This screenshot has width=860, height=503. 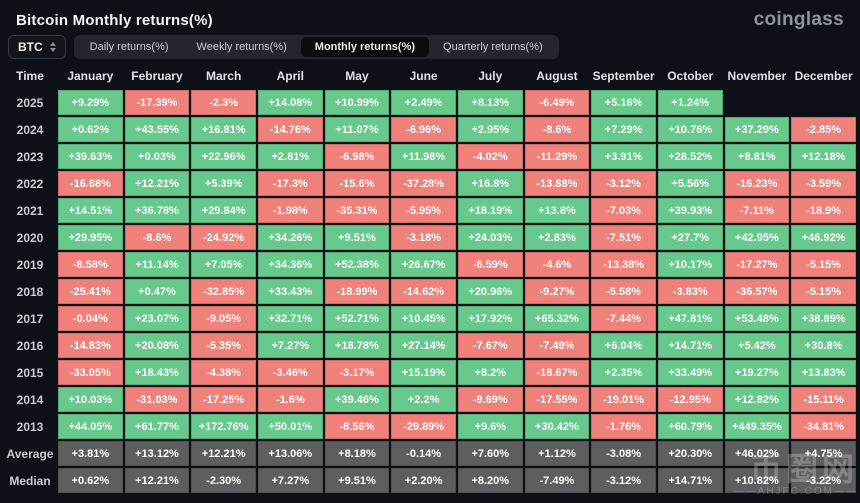 I want to click on cell-2024-october: +10.76%, so click(x=690, y=129).